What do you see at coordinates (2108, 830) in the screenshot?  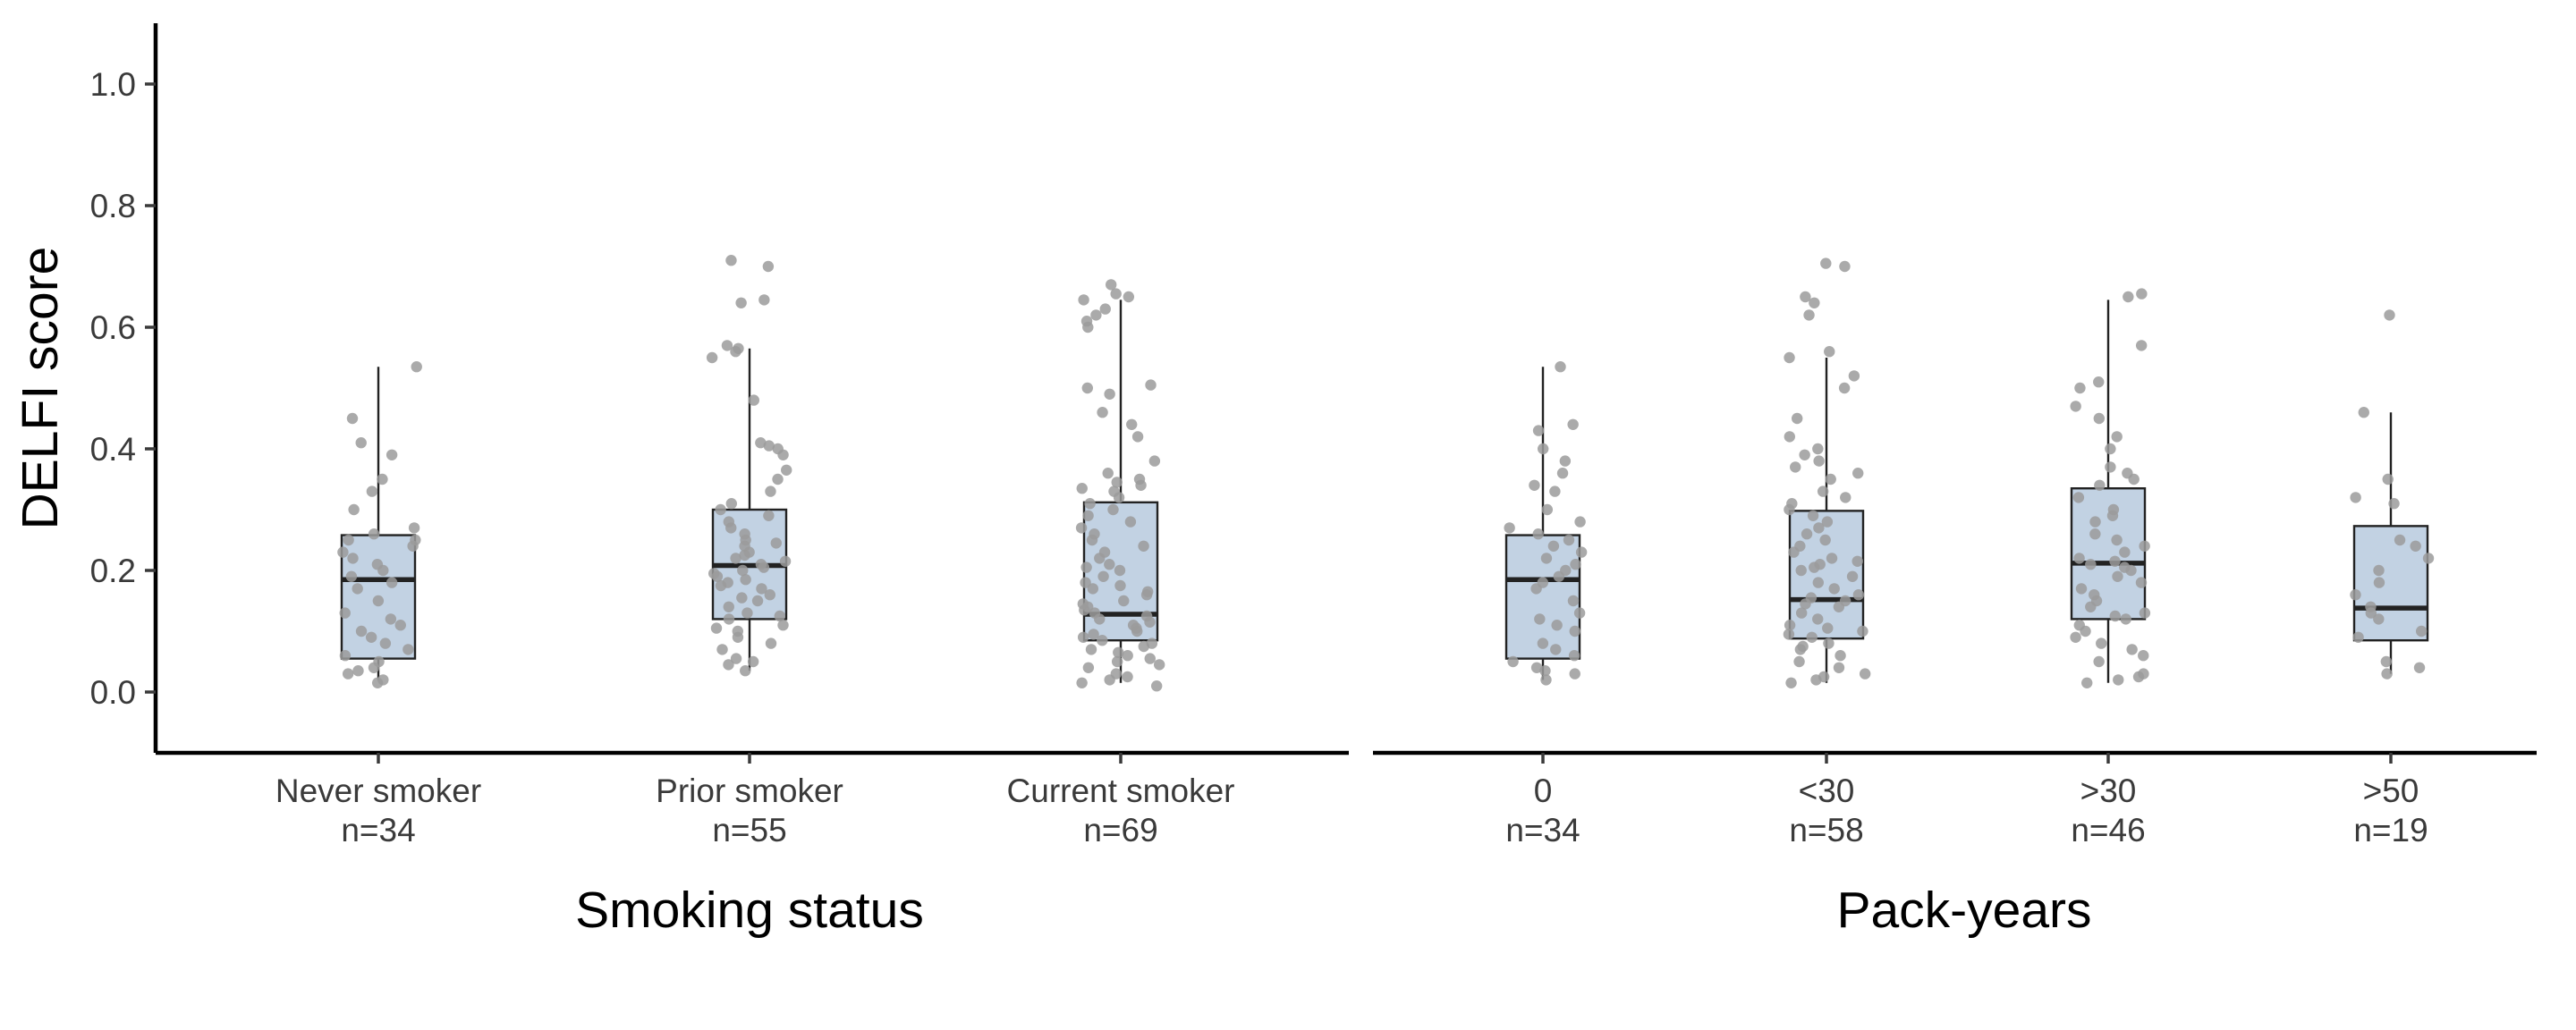 I see `x-tick-n-label: n=46` at bounding box center [2108, 830].